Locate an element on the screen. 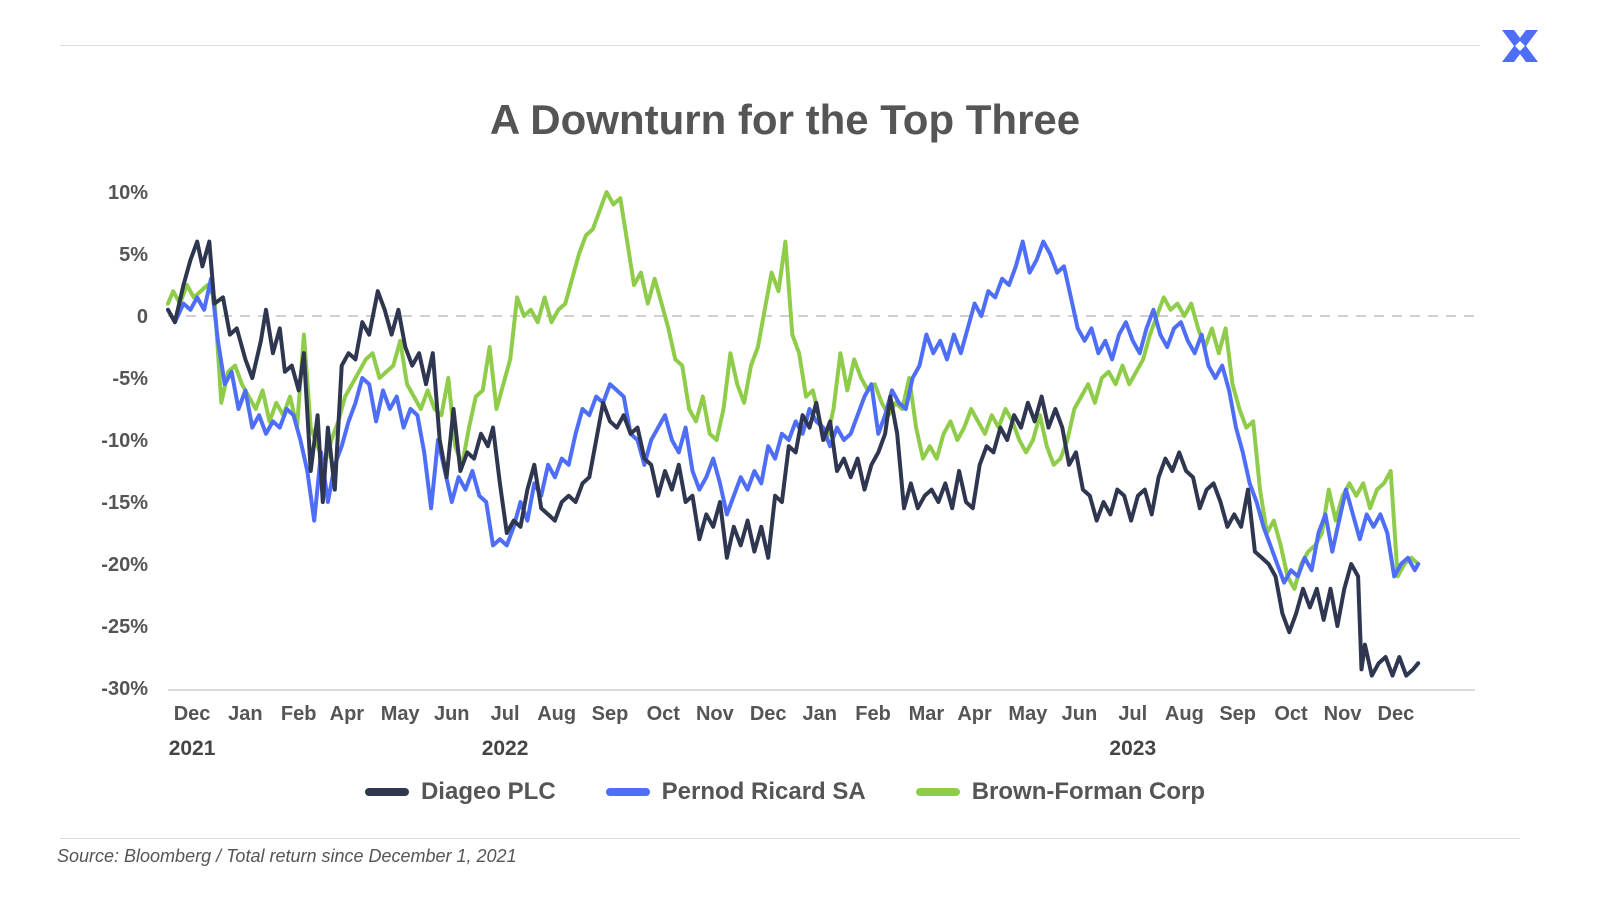 This screenshot has width=1600, height=900. x-tick-label: Mar is located at coordinates (927, 714).